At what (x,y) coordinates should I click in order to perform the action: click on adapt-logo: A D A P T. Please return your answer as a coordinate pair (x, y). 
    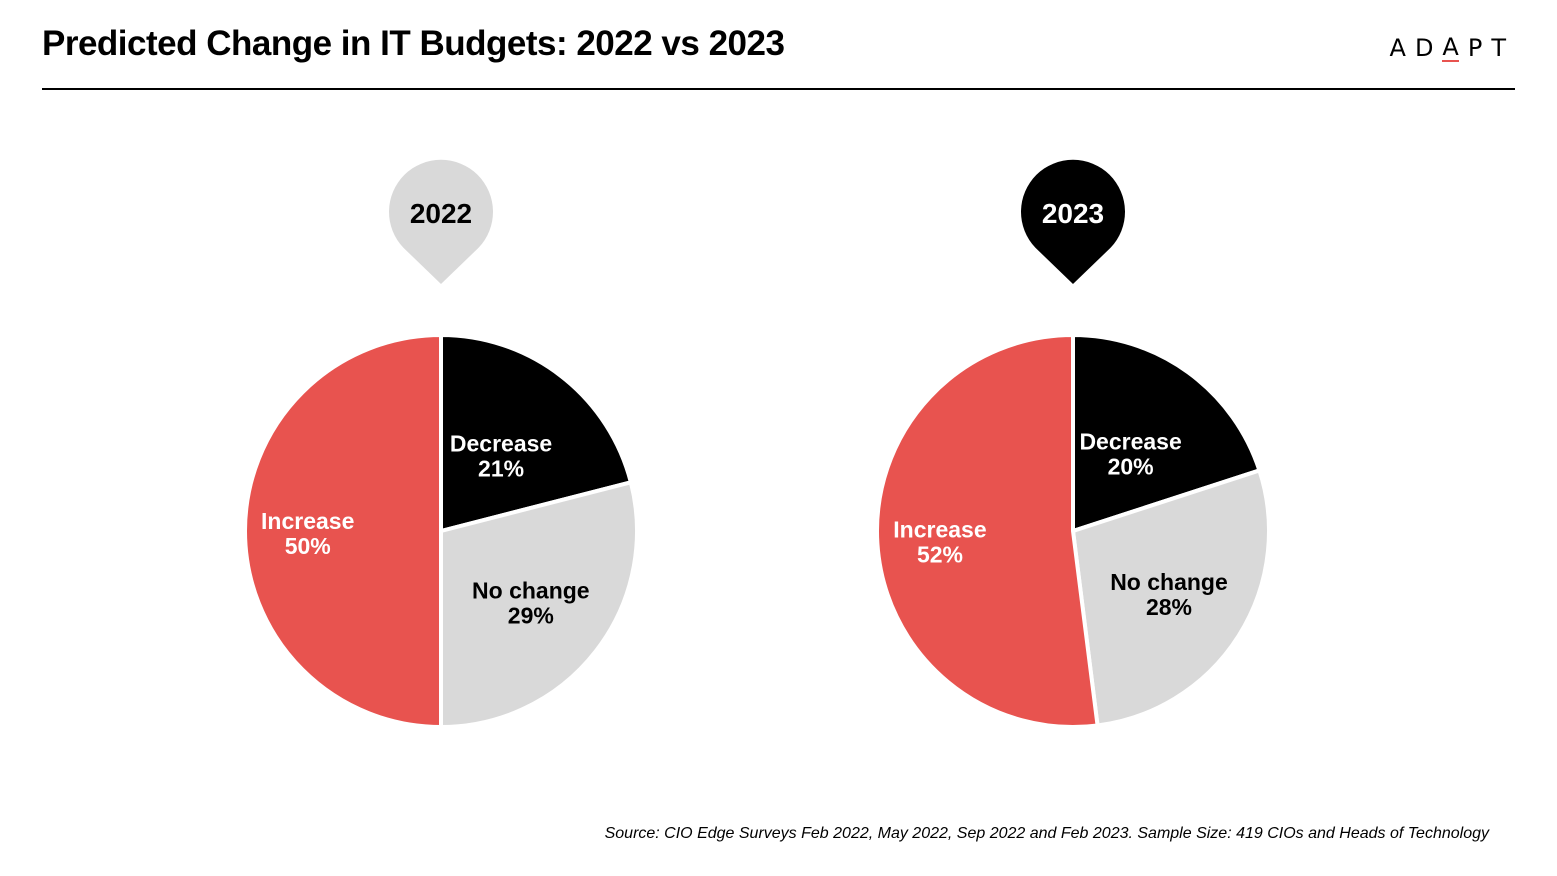
    Looking at the image, I should click on (1452, 48).